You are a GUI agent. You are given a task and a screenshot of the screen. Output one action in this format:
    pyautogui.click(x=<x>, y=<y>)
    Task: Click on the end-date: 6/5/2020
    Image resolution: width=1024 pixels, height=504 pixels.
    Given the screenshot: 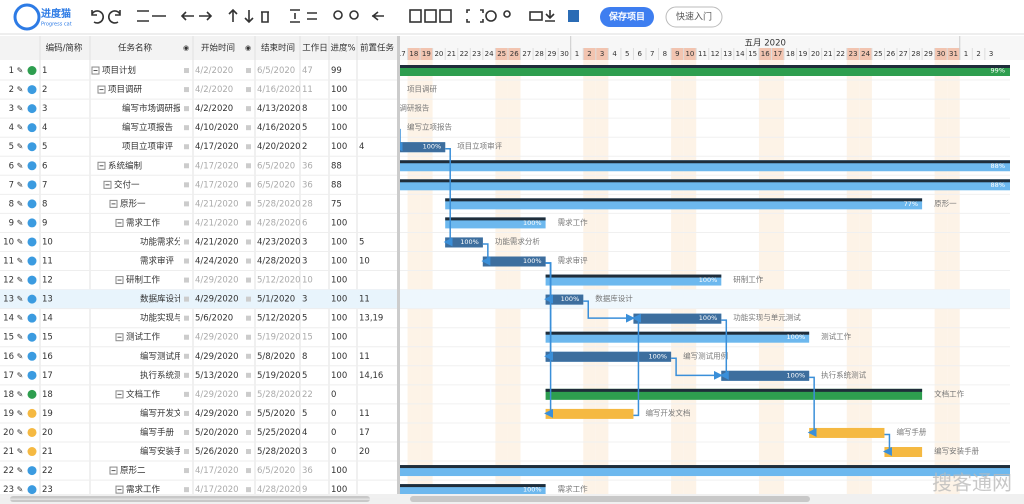 What is the action you would take?
    pyautogui.click(x=276, y=185)
    